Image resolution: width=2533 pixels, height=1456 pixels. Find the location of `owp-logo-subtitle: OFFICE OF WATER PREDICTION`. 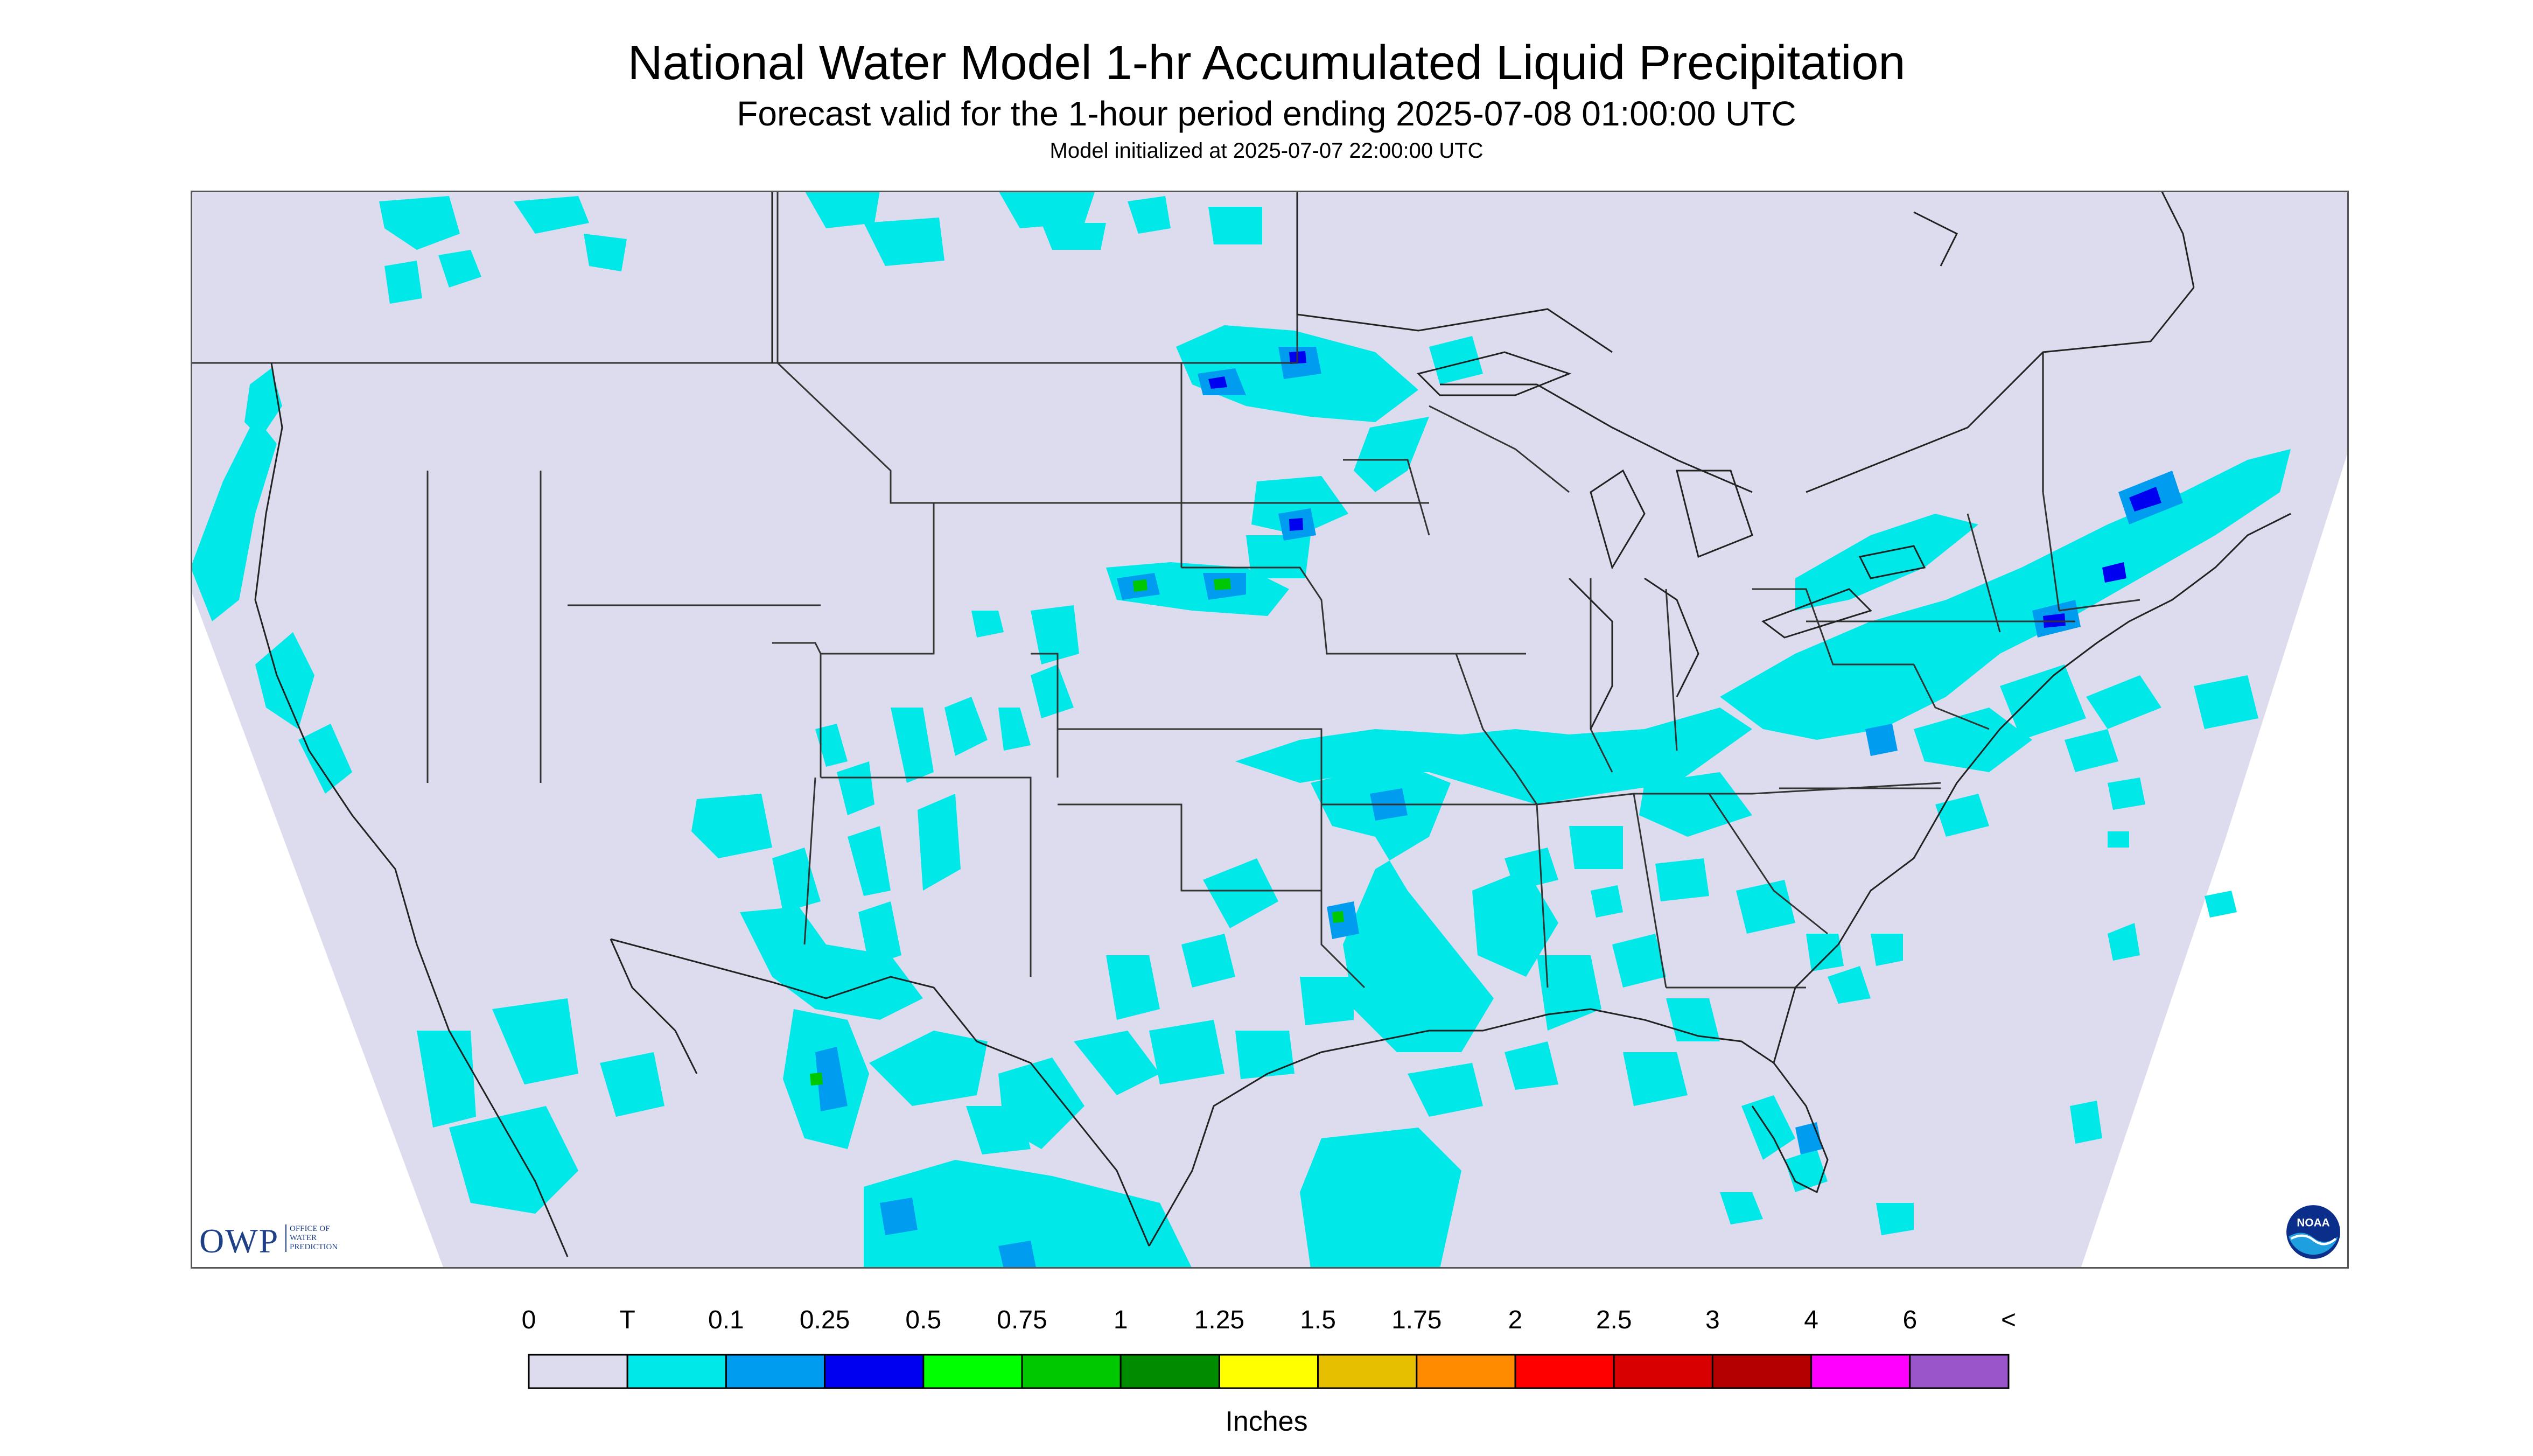

owp-logo-subtitle: OFFICE OF WATER PREDICTION is located at coordinates (312, 1238).